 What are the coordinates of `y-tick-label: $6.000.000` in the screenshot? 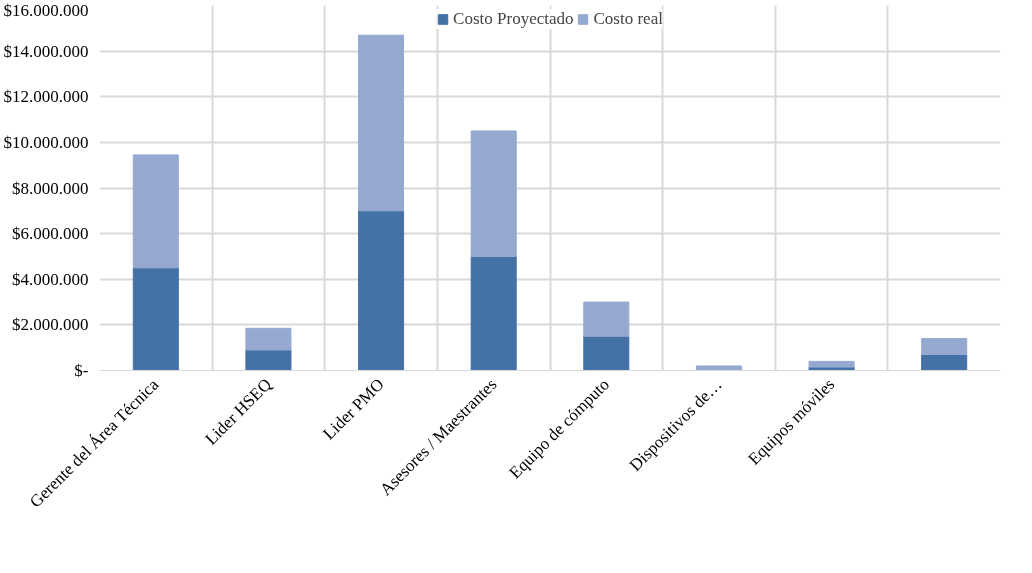 It's located at (50, 234).